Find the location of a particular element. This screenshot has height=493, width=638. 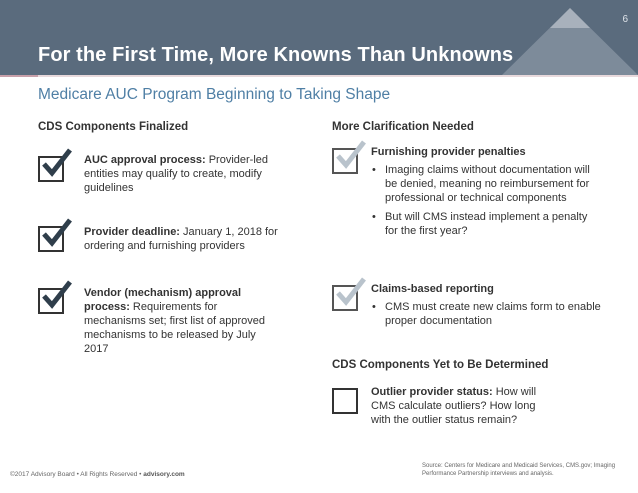

right-item-1-label: Furnishing provider penalties is located at coordinates (448, 152).